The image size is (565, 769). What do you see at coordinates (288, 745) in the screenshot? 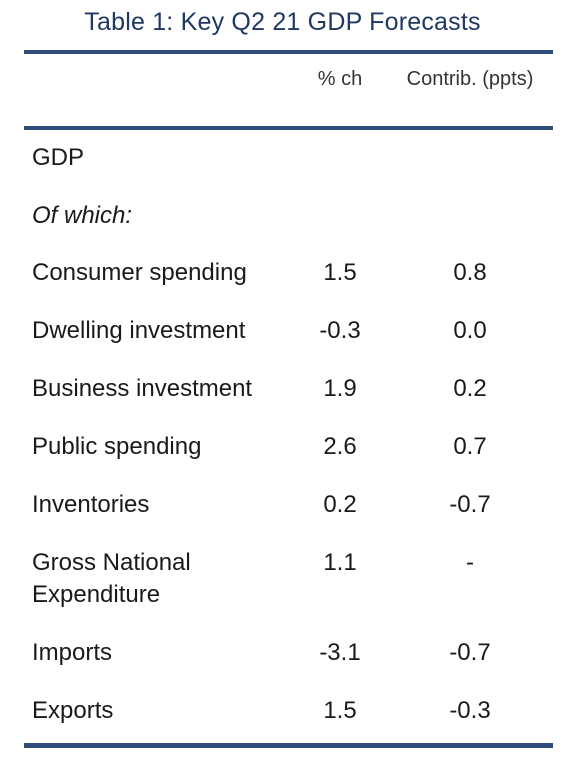
I see `bottom-rule` at bounding box center [288, 745].